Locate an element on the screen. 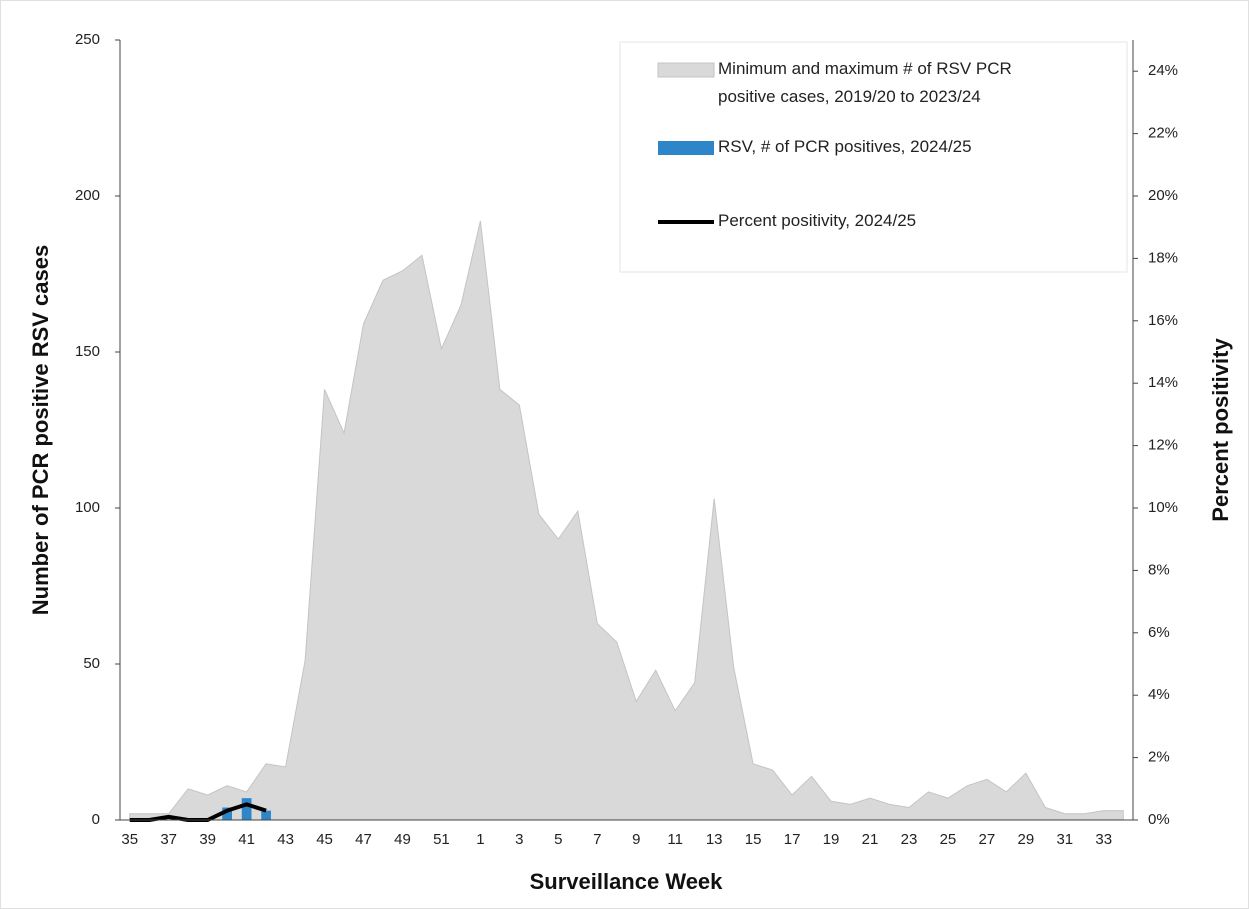 This screenshot has height=909, width=1249. y2-tick-label: 16% is located at coordinates (1163, 320).